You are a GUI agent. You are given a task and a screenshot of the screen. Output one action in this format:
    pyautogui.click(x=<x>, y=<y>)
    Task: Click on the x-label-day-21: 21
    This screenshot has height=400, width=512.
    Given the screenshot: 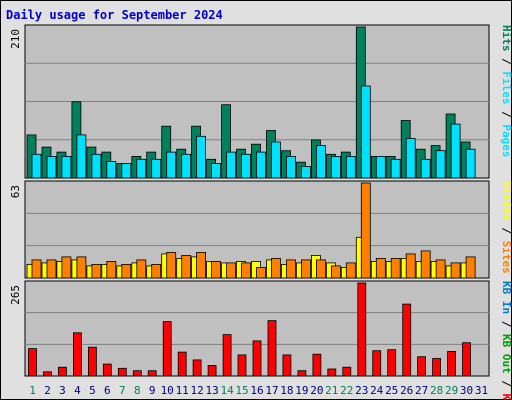 What is the action you would take?
    pyautogui.click(x=331, y=390)
    